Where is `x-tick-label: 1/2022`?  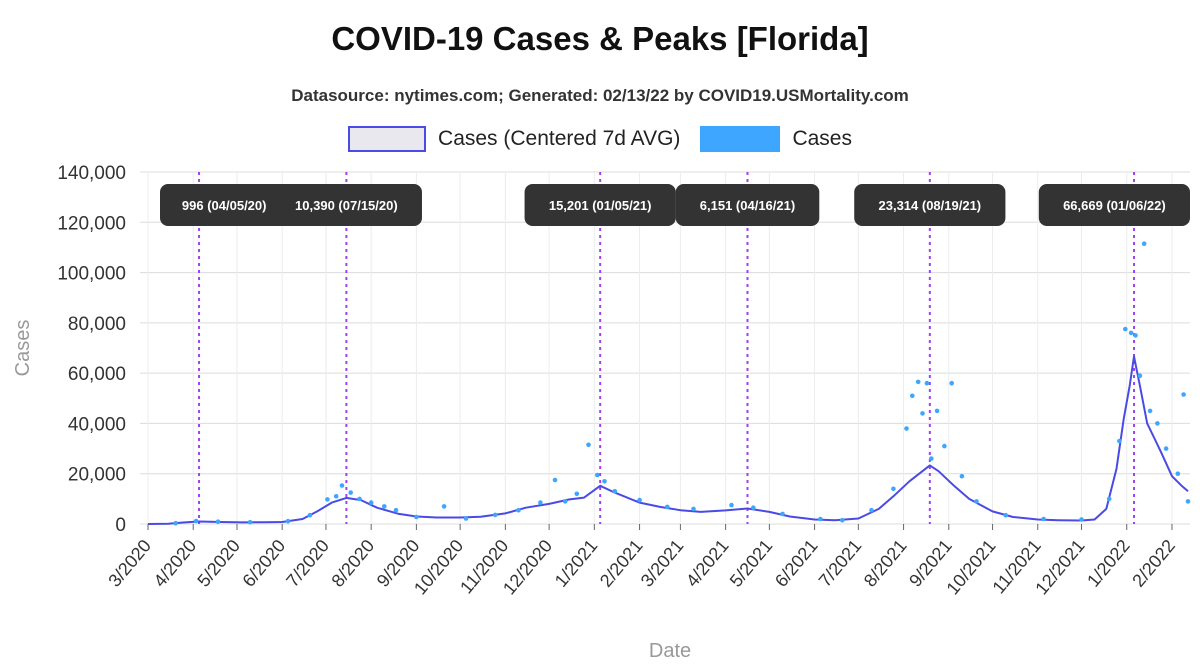
x-tick-label: 1/2022 is located at coordinates (1108, 563).